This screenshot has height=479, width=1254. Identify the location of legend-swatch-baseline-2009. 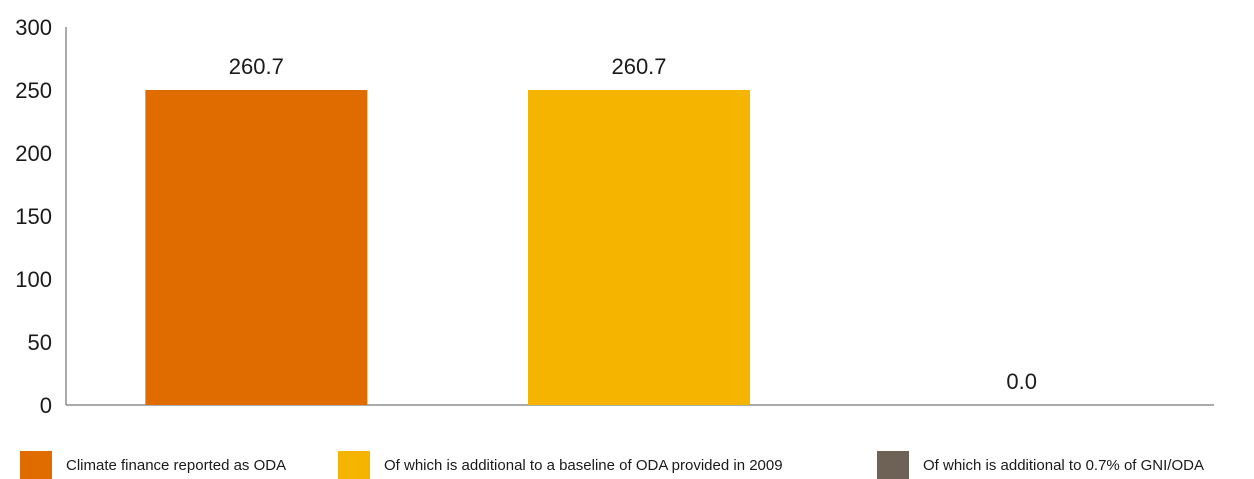
(354, 465).